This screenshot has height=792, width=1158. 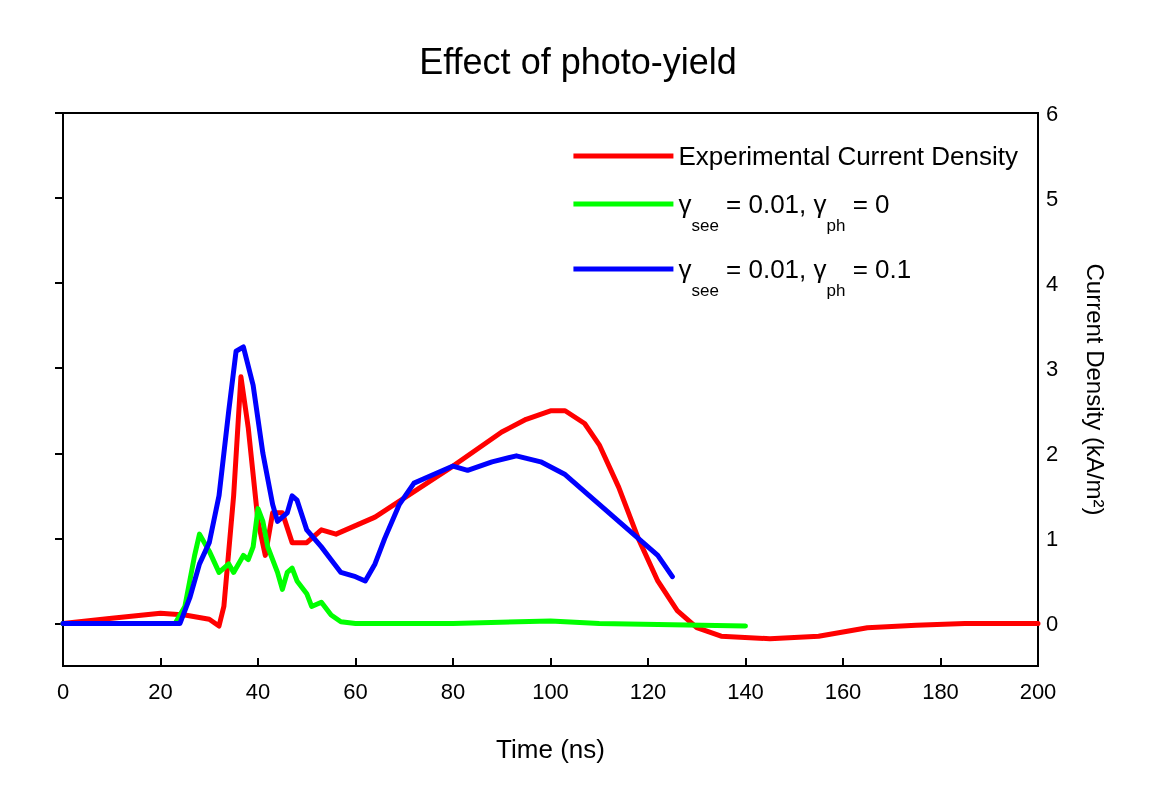 What do you see at coordinates (940, 691) in the screenshot?
I see `x-tick-label: 180` at bounding box center [940, 691].